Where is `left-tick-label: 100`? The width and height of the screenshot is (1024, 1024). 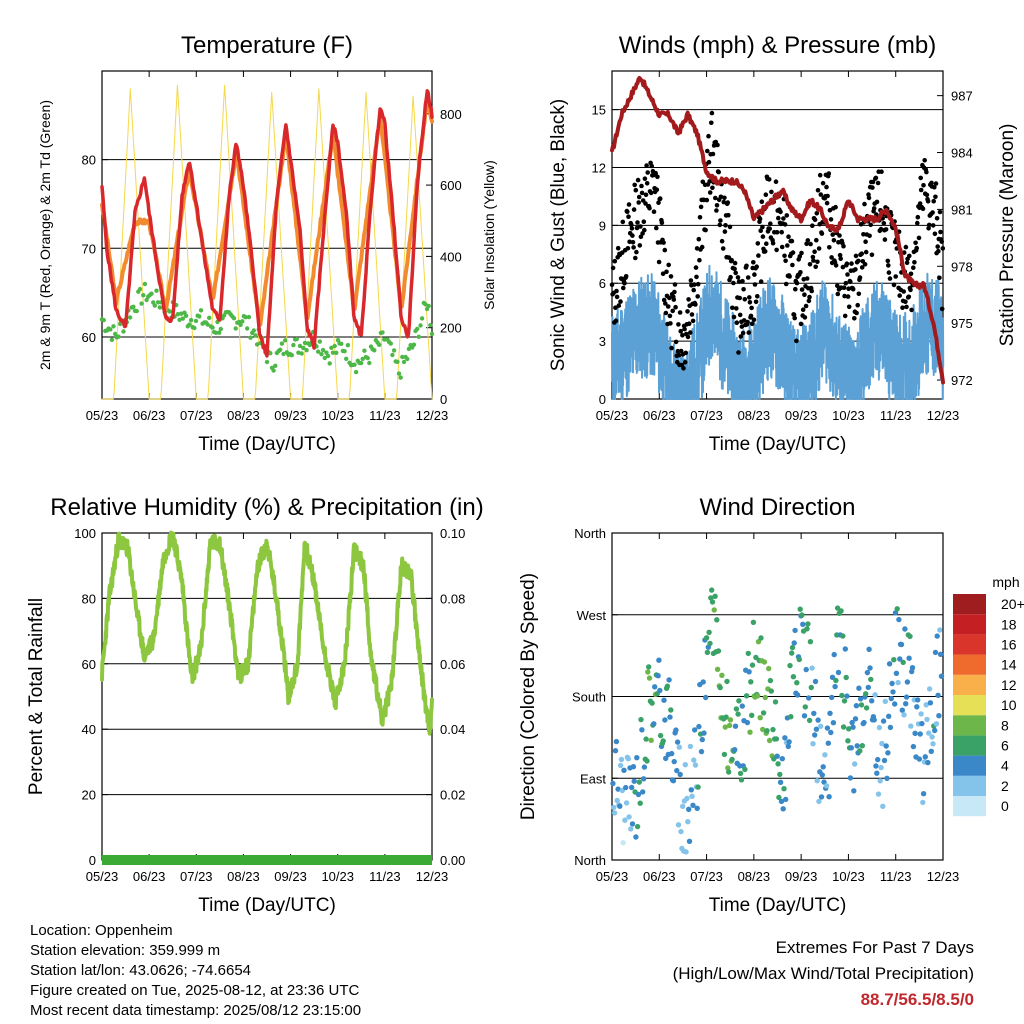
left-tick-label: 100 is located at coordinates (85, 533).